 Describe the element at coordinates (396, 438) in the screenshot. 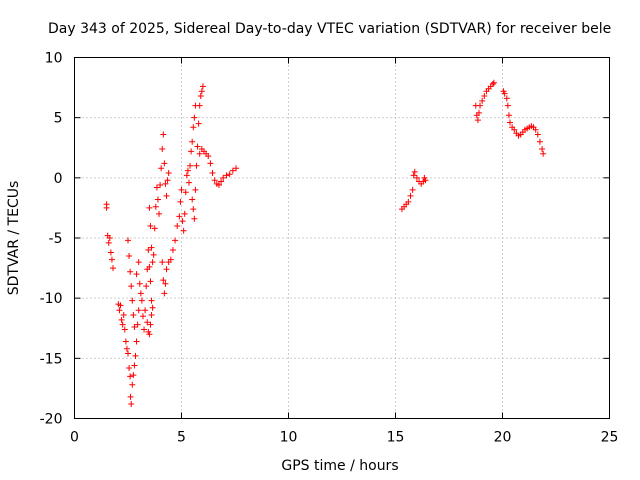

I see `x-tick-label: 15` at that location.